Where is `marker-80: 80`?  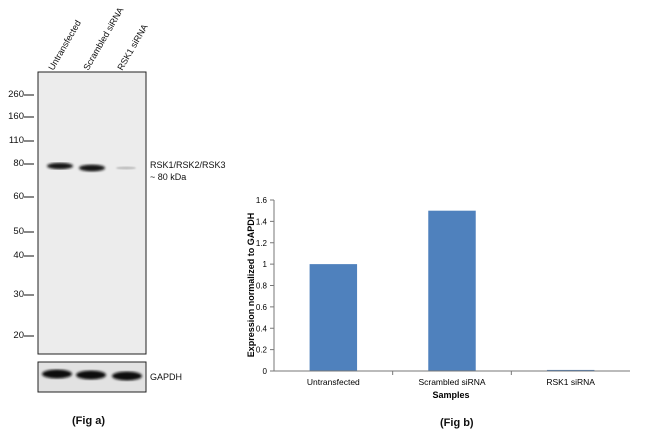
marker-80: 80 is located at coordinates (18, 163).